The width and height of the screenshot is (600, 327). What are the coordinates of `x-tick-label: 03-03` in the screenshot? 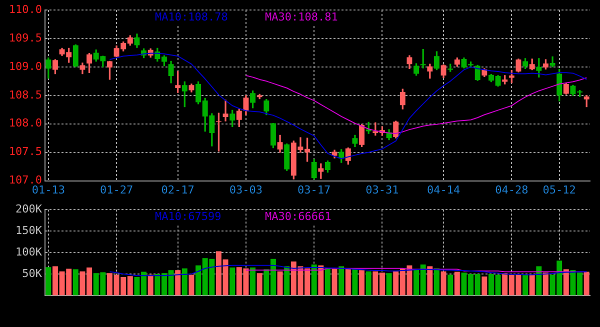 It's located at (246, 189).